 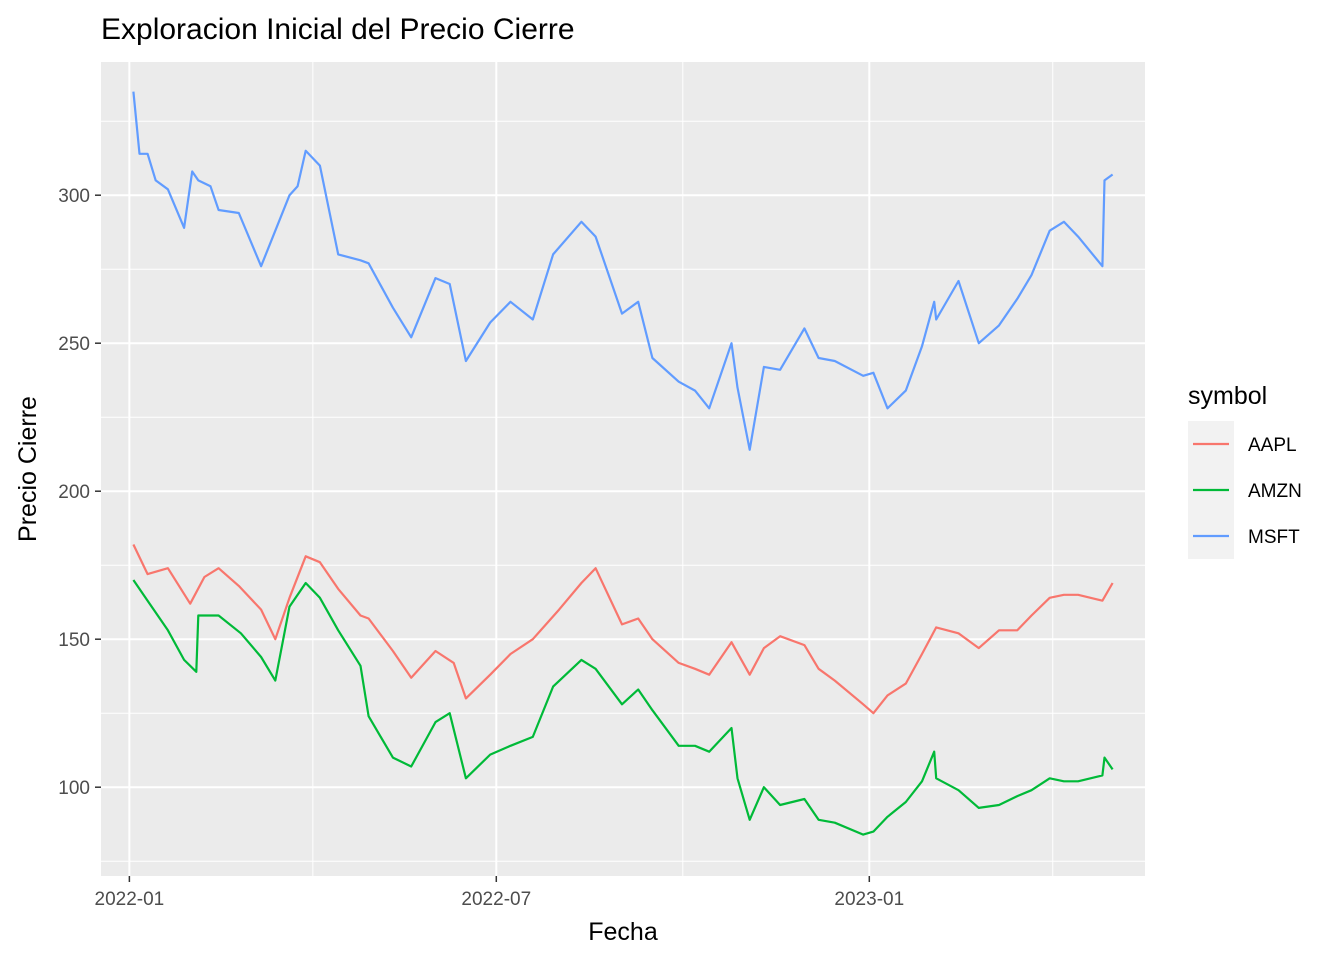 I want to click on y-tick-label: 150, so click(x=74, y=640).